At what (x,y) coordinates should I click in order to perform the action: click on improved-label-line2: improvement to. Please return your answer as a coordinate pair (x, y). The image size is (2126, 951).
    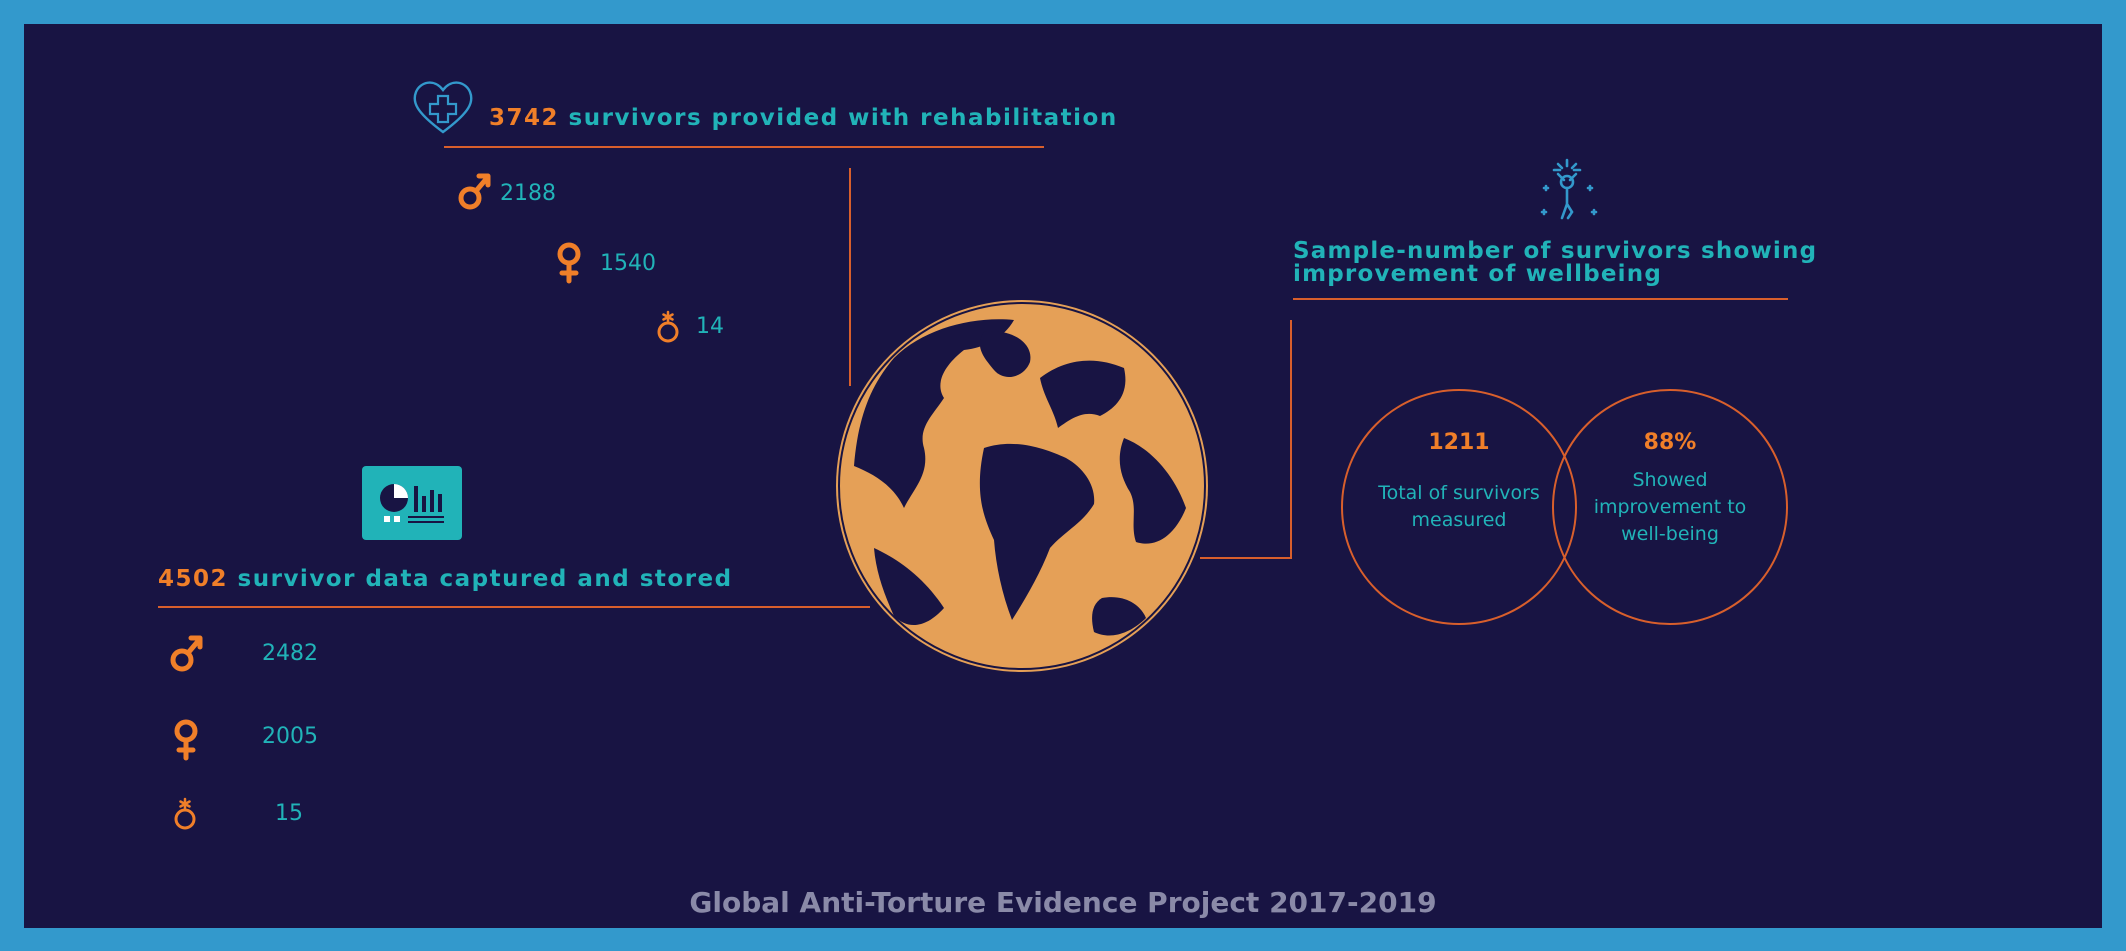
    Looking at the image, I should click on (1670, 507).